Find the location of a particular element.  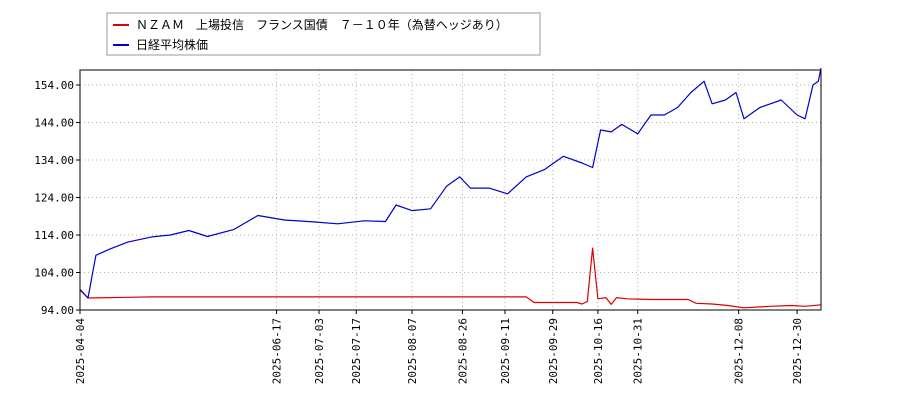

x-tick-label: 2025-08-26 is located at coordinates (462, 351).